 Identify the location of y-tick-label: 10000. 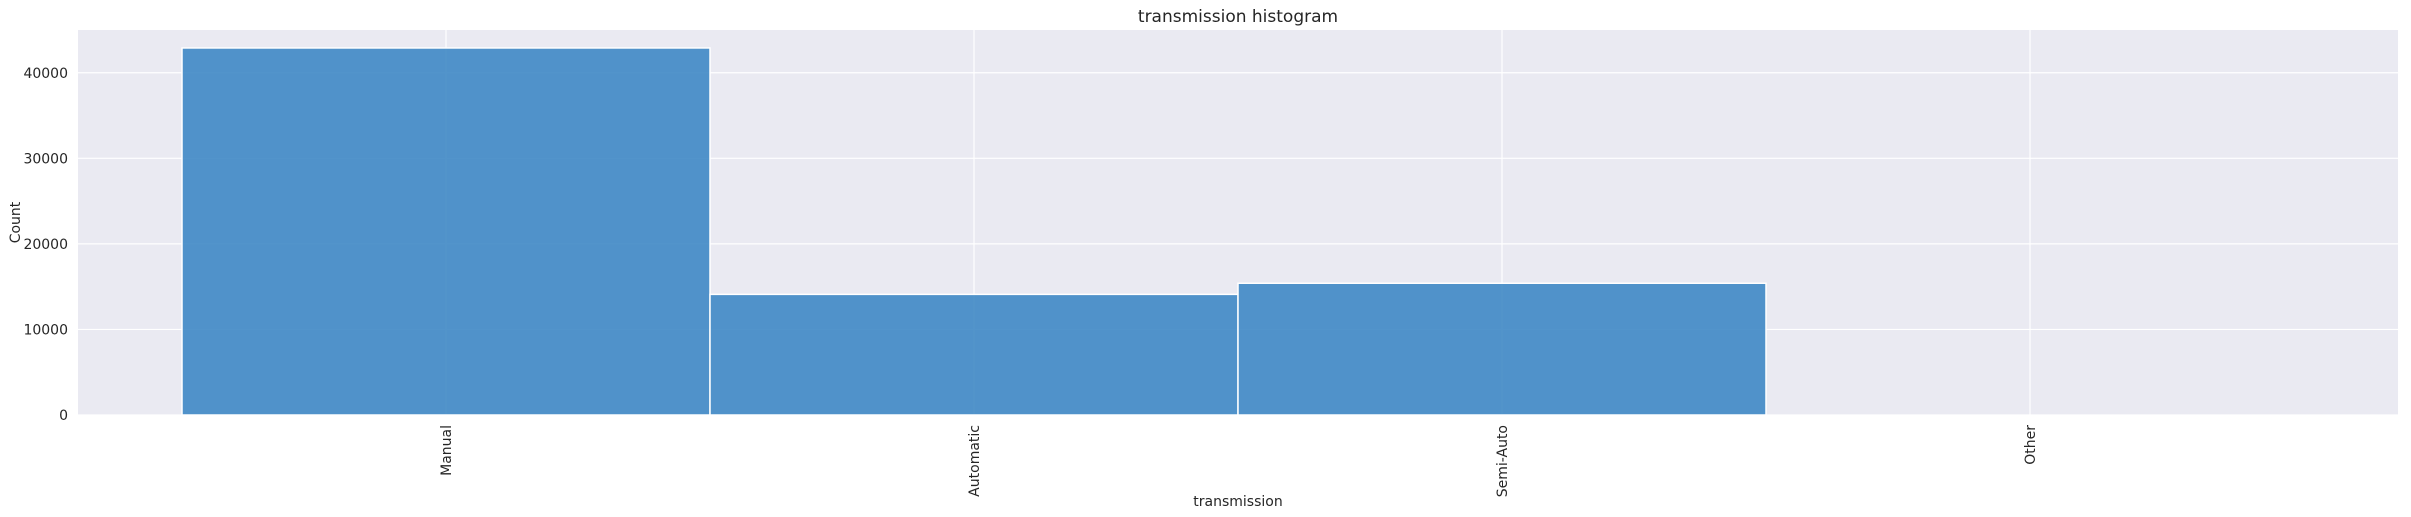
(45, 330).